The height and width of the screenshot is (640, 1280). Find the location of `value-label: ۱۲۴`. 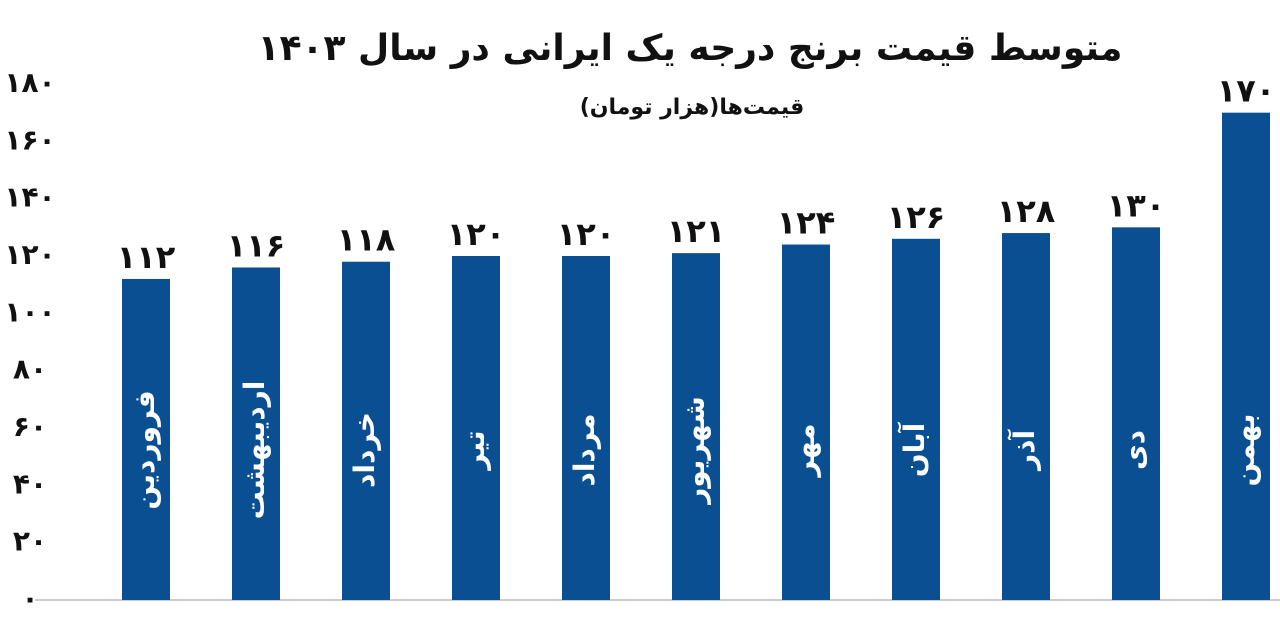

value-label: ۱۲۴ is located at coordinates (806, 223).